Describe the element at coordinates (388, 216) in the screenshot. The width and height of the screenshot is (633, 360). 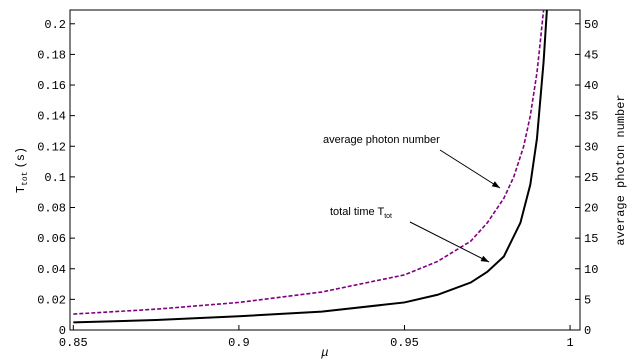
I see `annotation-sub: tot` at that location.